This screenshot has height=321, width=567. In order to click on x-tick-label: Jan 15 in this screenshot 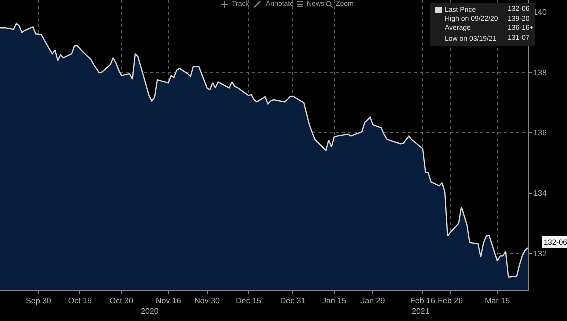, I will do `click(335, 301)`.